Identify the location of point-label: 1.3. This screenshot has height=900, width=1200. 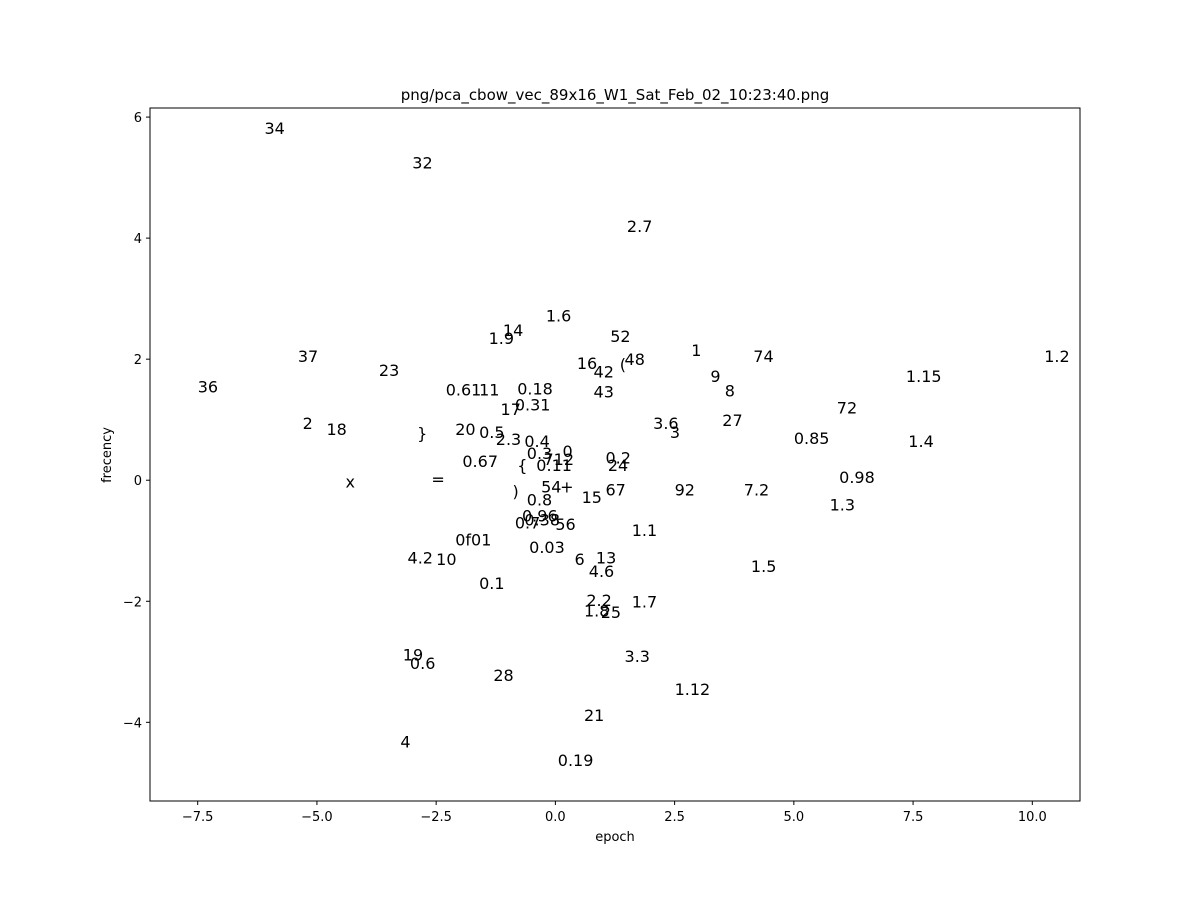
(842, 504).